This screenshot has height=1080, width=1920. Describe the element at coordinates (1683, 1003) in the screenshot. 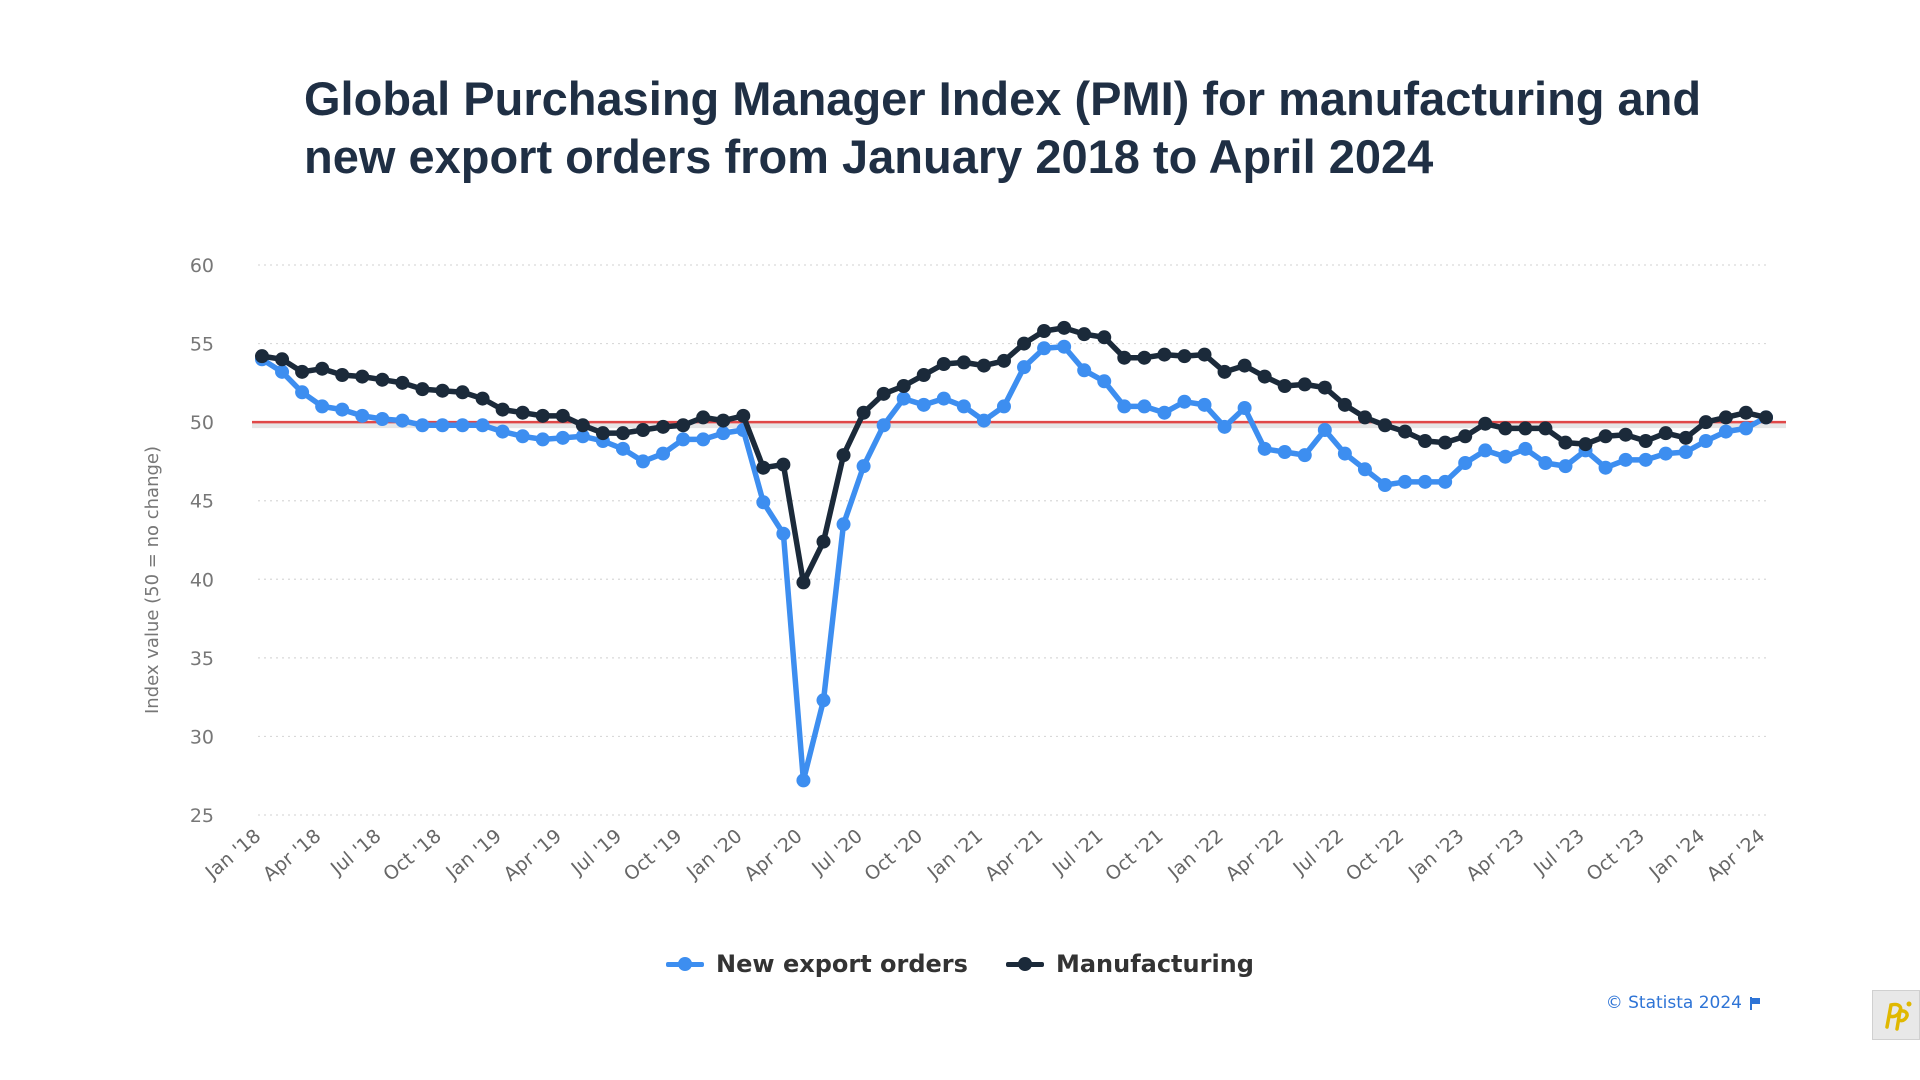

I see `statista-credit-link: © Statista 2024` at that location.